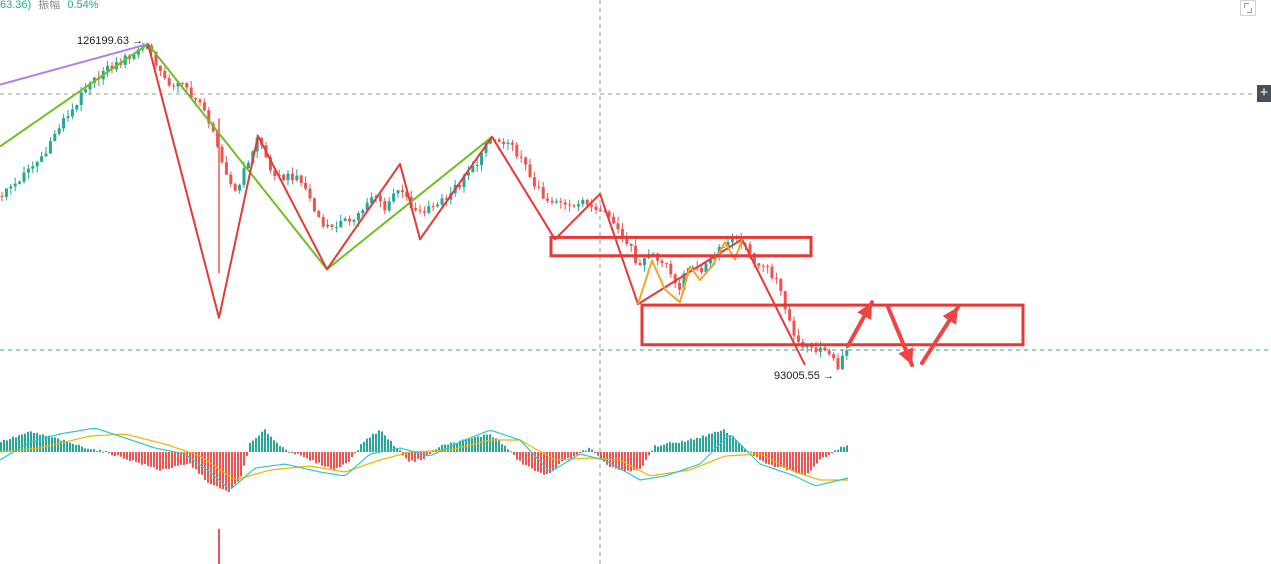 This screenshot has height=564, width=1271. I want to click on macd-dea-line, so click(424, 457).